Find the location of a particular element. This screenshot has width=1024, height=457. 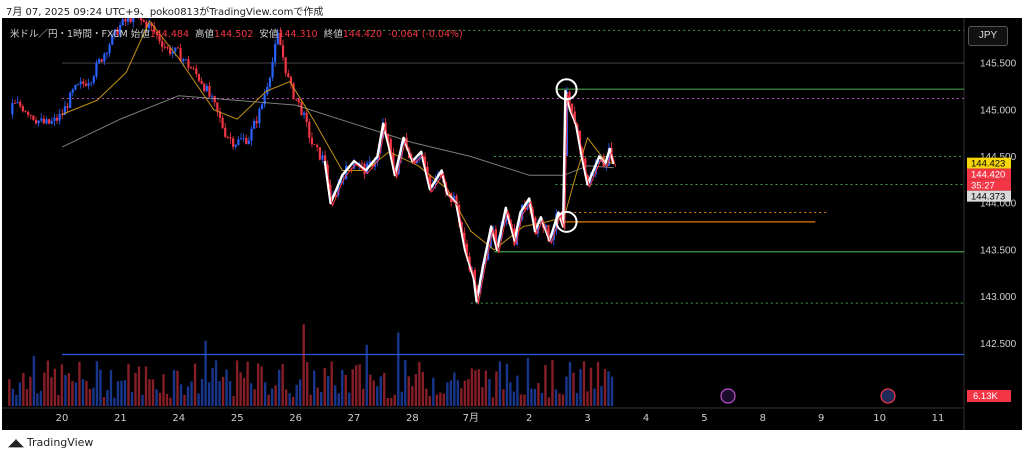

x-tick-label: 21 is located at coordinates (120, 418).